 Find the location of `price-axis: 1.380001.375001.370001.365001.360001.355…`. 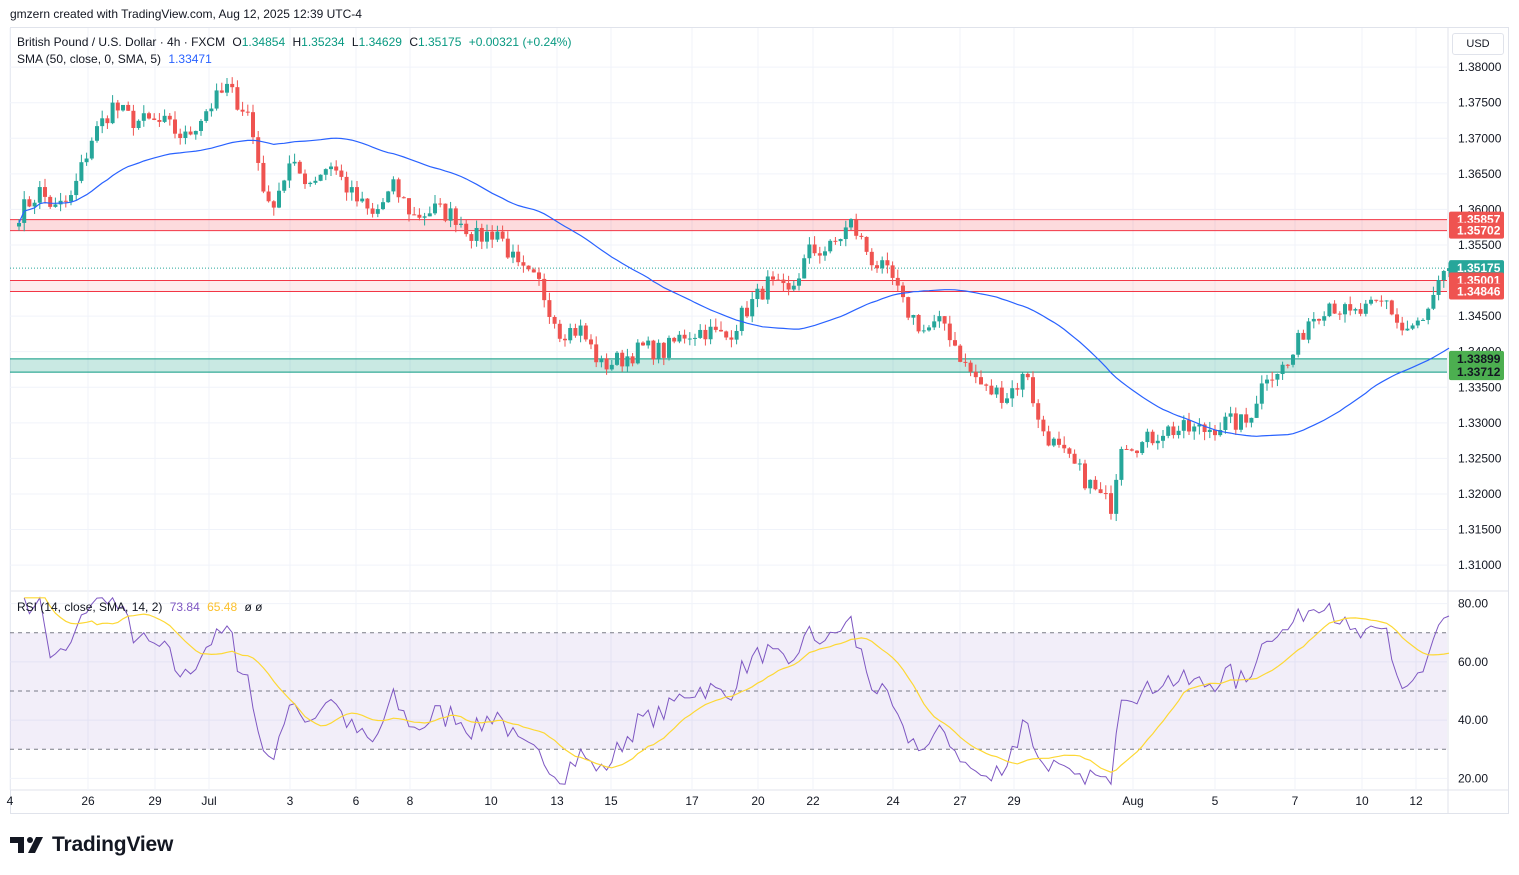

price-axis: 1.380001.375001.370001.365001.360001.355… is located at coordinates (1476, 422).